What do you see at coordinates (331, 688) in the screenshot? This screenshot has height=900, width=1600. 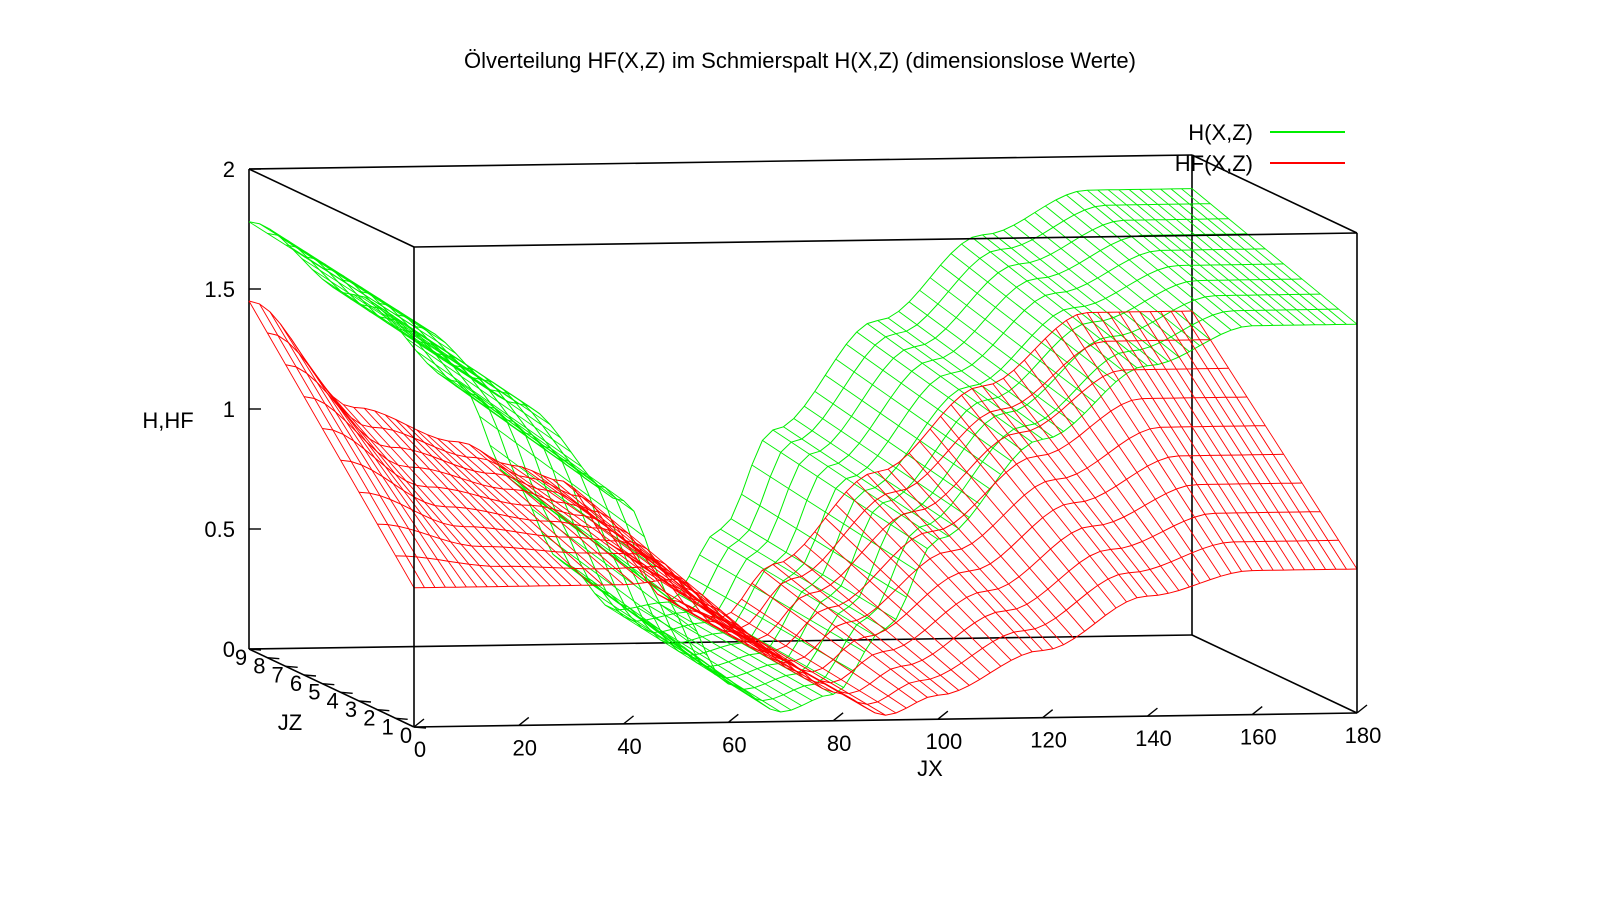 I see `box-edge-left-bottom` at bounding box center [331, 688].